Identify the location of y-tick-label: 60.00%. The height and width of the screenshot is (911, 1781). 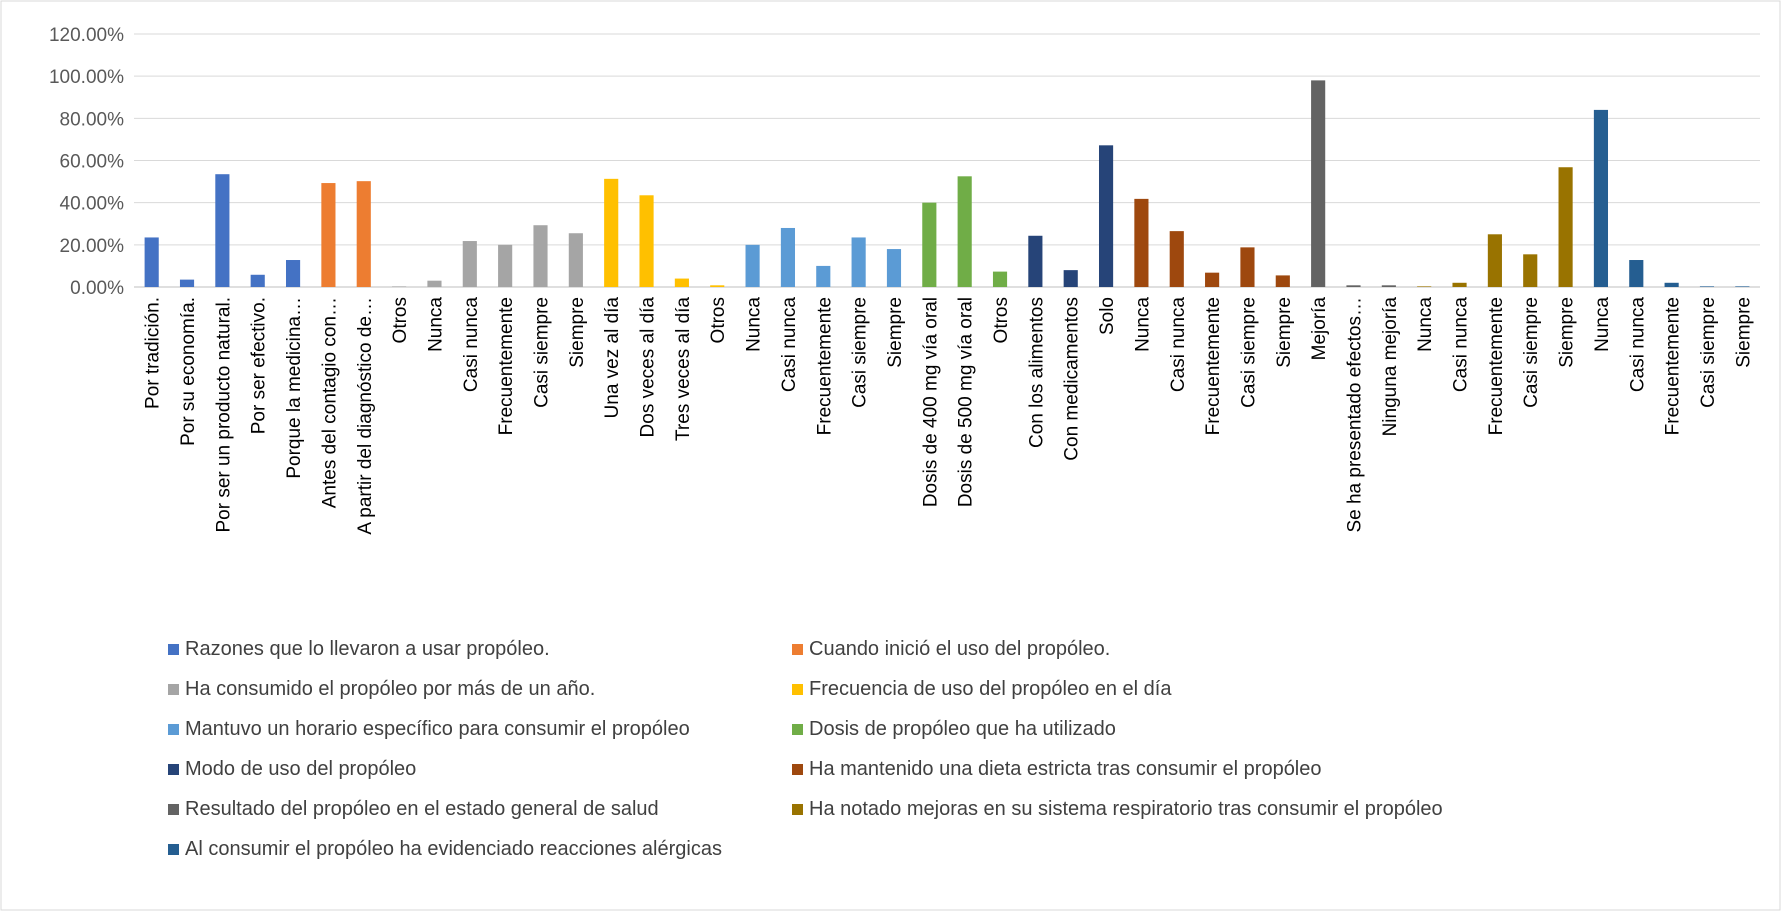
(92, 162).